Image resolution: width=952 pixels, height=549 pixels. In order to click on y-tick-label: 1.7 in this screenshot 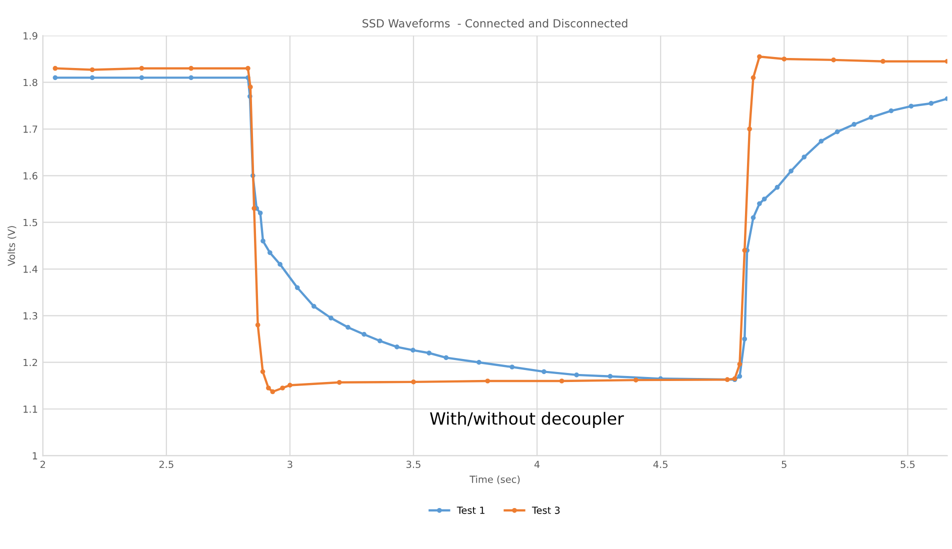, I will do `click(31, 129)`.